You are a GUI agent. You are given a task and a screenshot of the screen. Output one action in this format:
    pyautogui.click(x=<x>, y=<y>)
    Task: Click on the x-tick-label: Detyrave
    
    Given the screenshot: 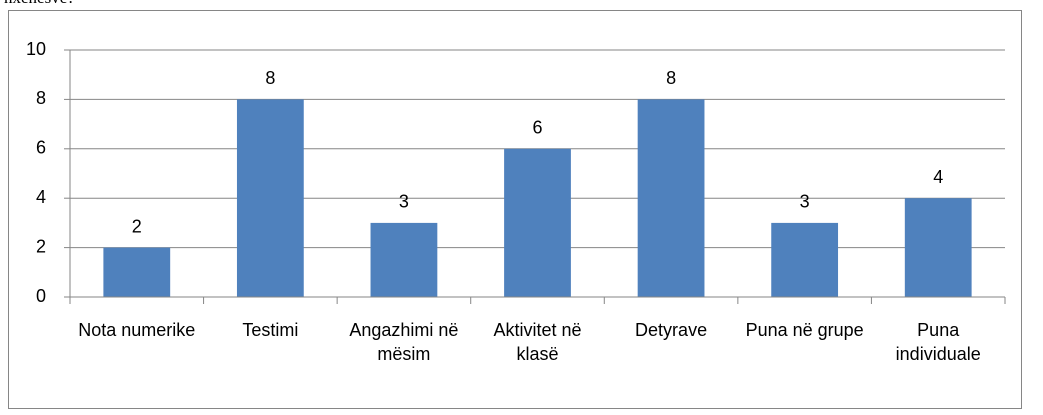 What is the action you would take?
    pyautogui.click(x=671, y=330)
    